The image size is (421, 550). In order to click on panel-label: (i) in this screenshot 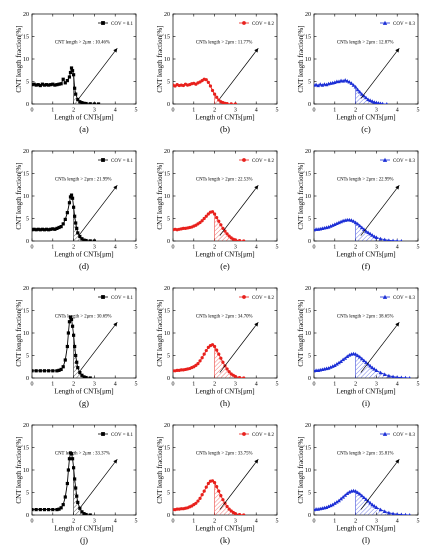, I will do `click(366, 403)`.